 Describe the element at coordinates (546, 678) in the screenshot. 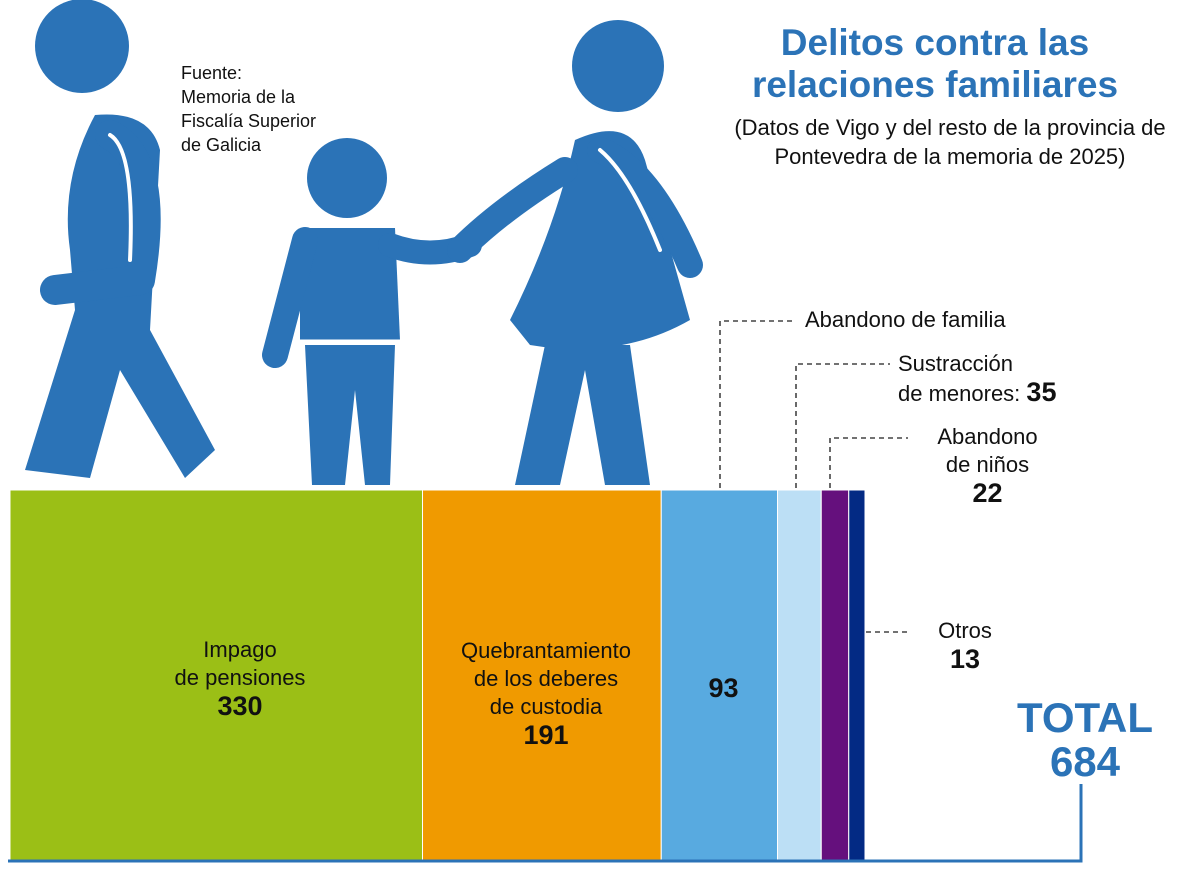

I see `label-text: de los deberes` at that location.